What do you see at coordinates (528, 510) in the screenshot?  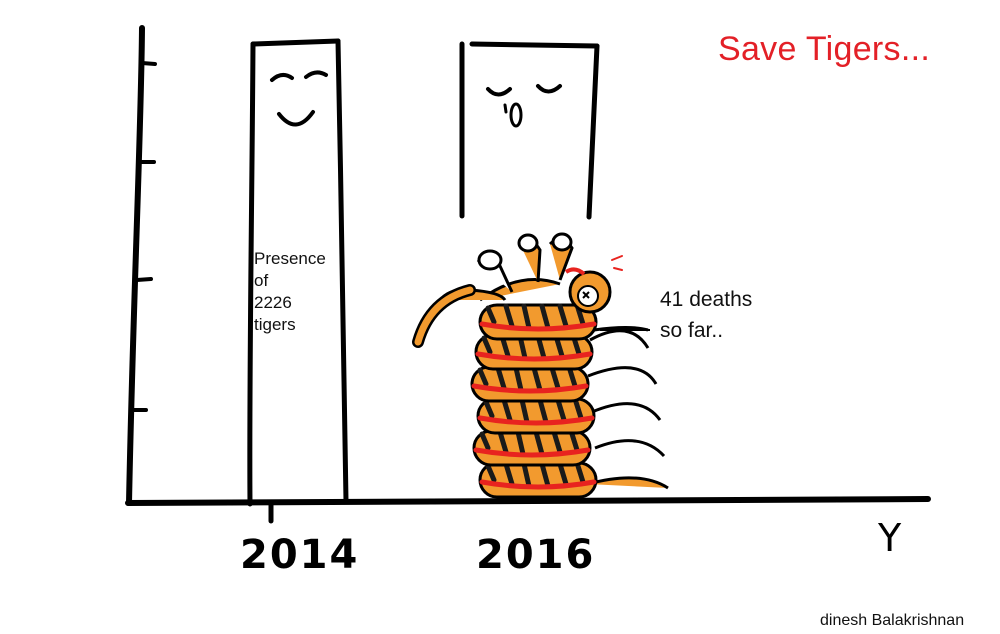 I see `x-axis` at bounding box center [528, 510].